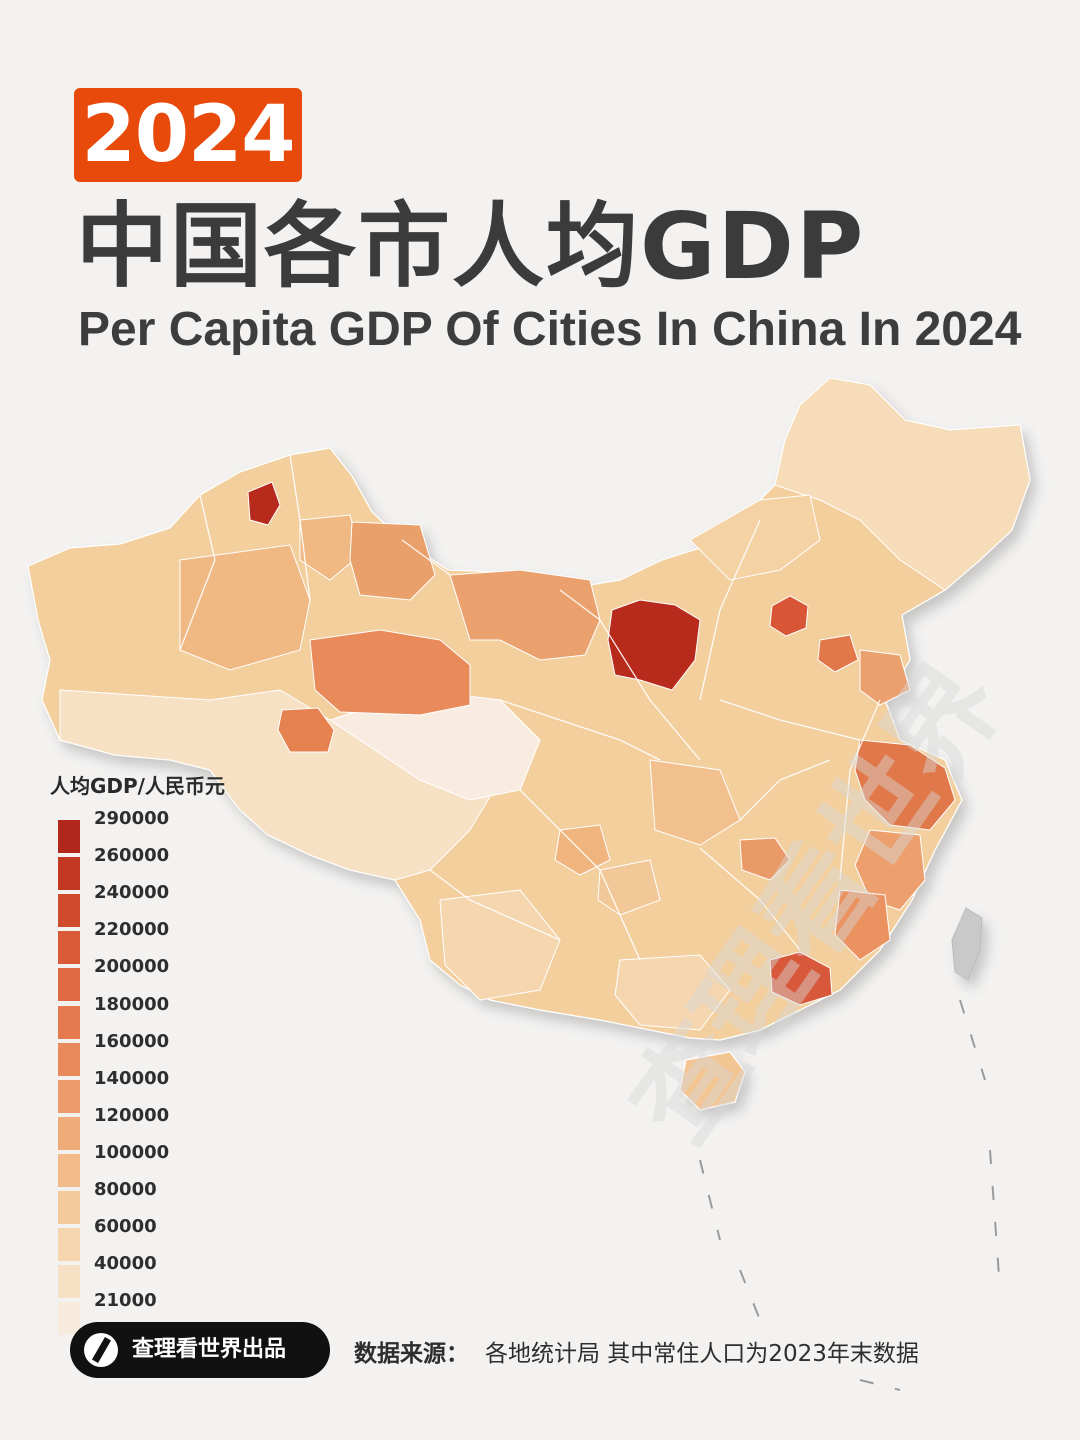 The width and height of the screenshot is (1080, 1440). What do you see at coordinates (125, 1264) in the screenshot?
I see `legend-label: 40000` at bounding box center [125, 1264].